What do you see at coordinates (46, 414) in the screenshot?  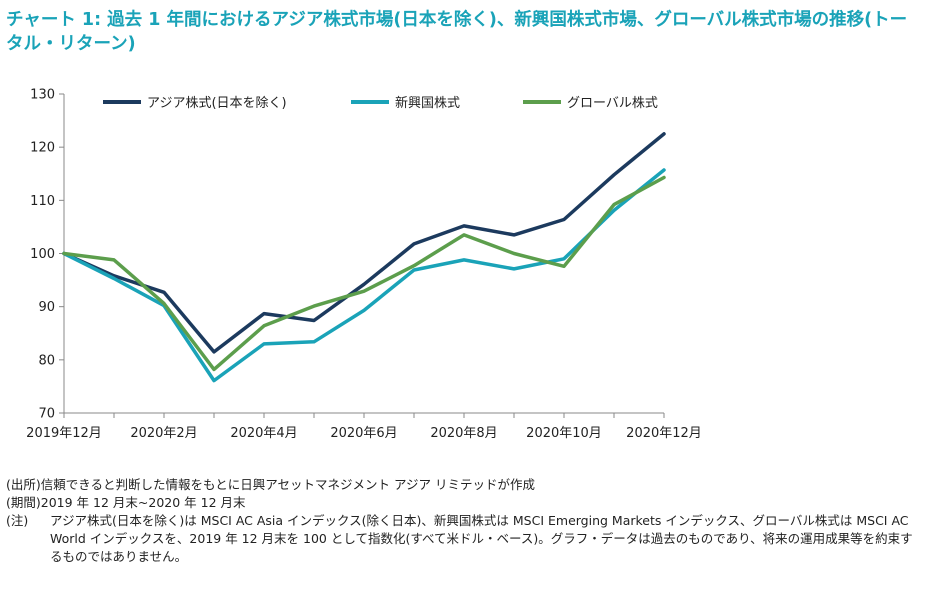 I see `y-tick-label: 70` at bounding box center [46, 414].